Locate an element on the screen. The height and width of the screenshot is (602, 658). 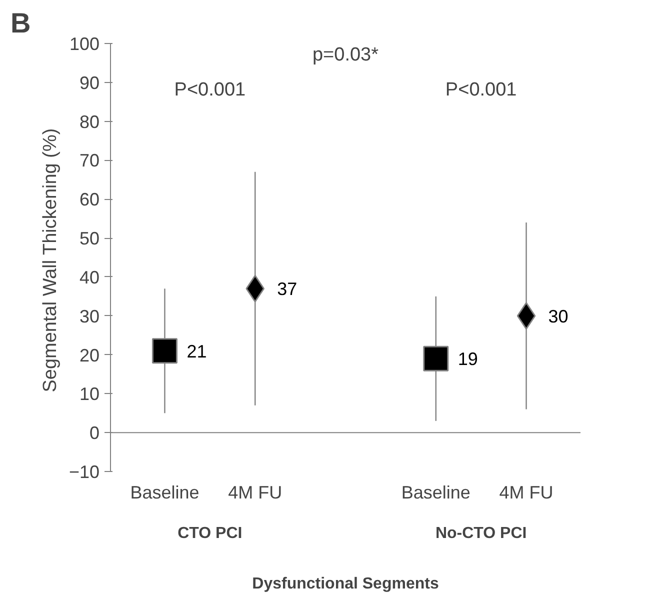
text: CTO PCI is located at coordinates (210, 533).